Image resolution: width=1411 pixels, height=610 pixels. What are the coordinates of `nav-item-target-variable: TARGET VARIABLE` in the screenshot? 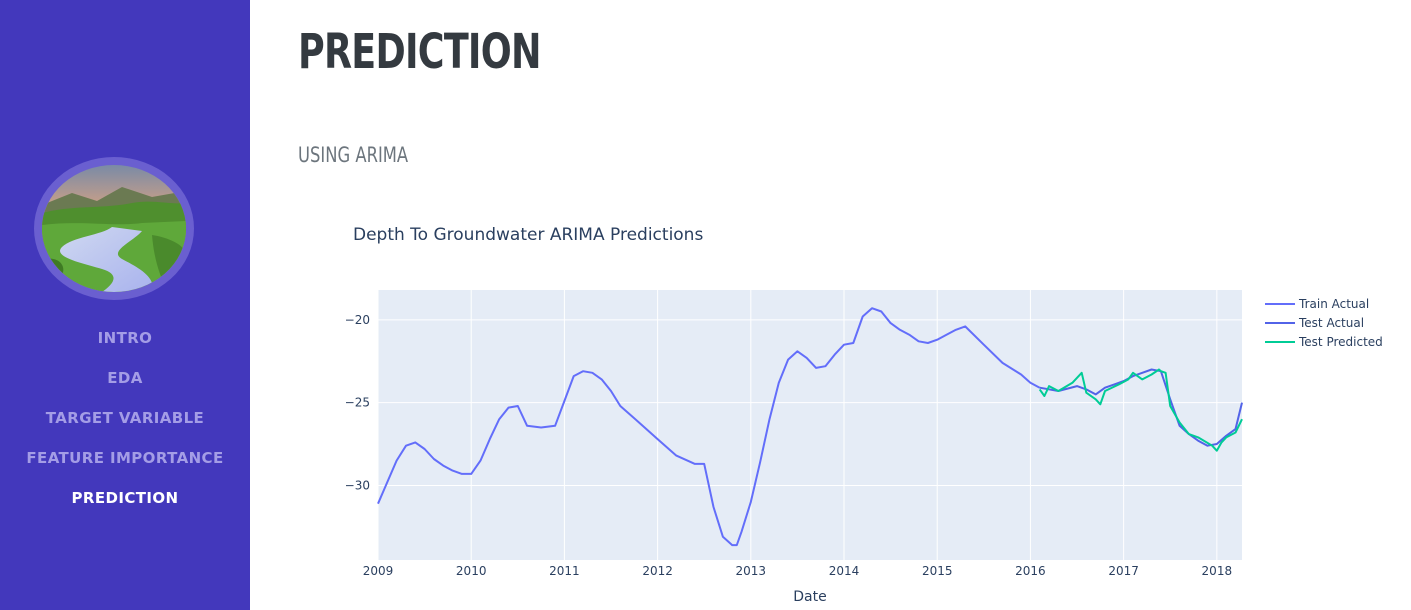 It's located at (125, 418).